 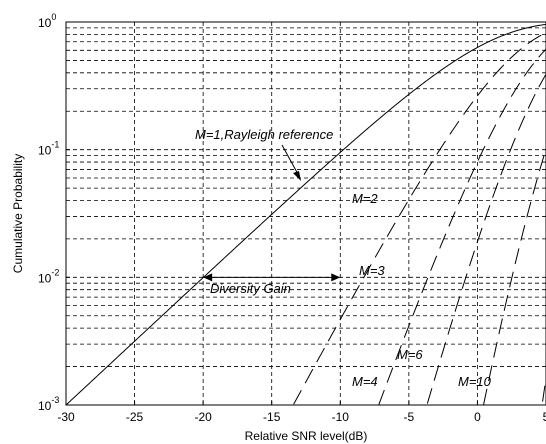 What do you see at coordinates (135, 417) in the screenshot?
I see `x-tick-label: -25` at bounding box center [135, 417].